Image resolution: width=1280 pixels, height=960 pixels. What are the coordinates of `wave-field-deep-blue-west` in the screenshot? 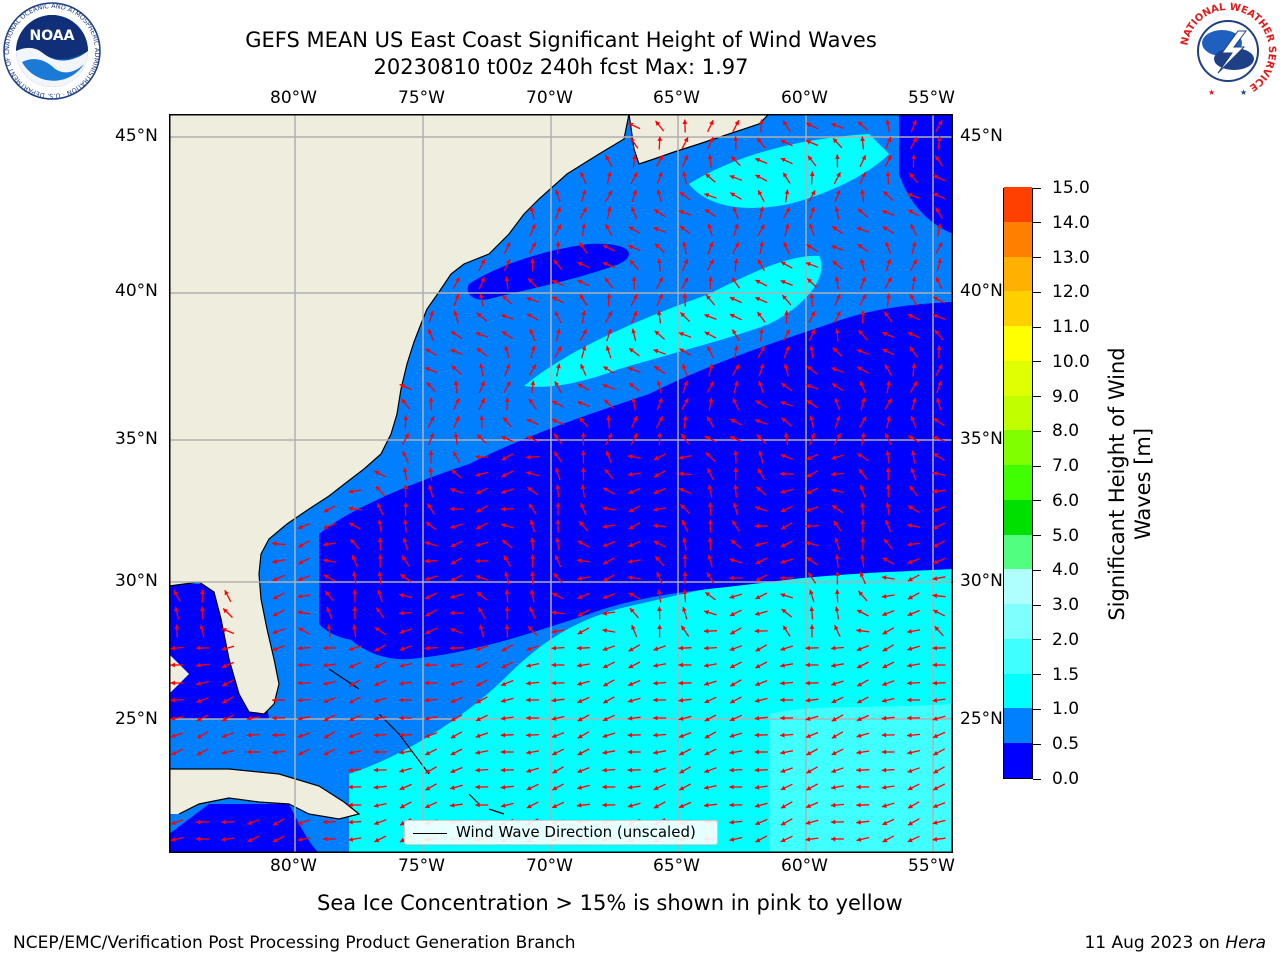 It's located at (359, 587).